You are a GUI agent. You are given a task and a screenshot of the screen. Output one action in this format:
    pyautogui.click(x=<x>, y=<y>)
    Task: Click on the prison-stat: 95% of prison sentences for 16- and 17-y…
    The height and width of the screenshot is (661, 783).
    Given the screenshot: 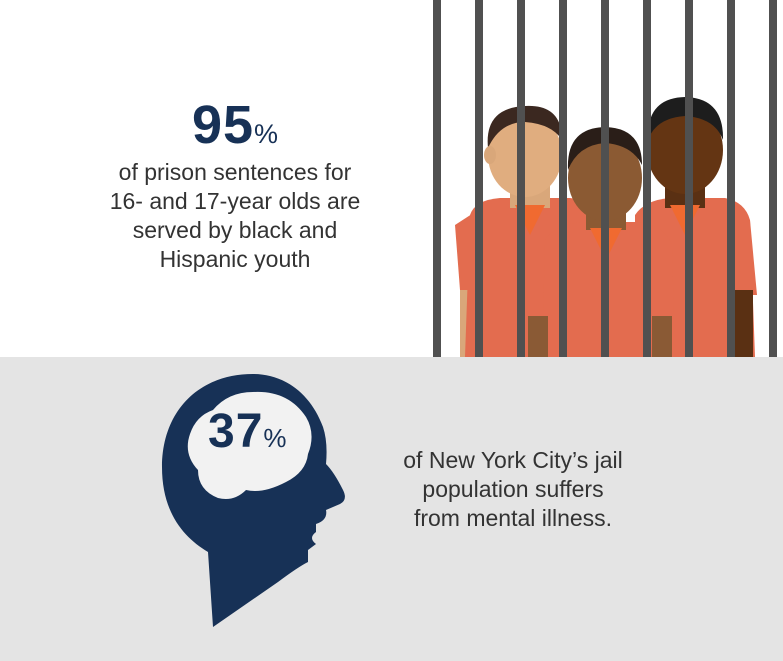 What is the action you would take?
    pyautogui.click(x=235, y=186)
    